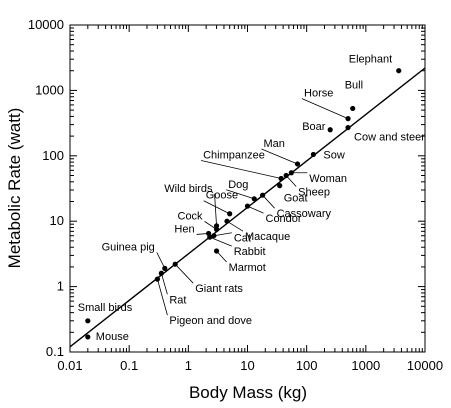  I want to click on data-label-dog: Dog, so click(238, 185).